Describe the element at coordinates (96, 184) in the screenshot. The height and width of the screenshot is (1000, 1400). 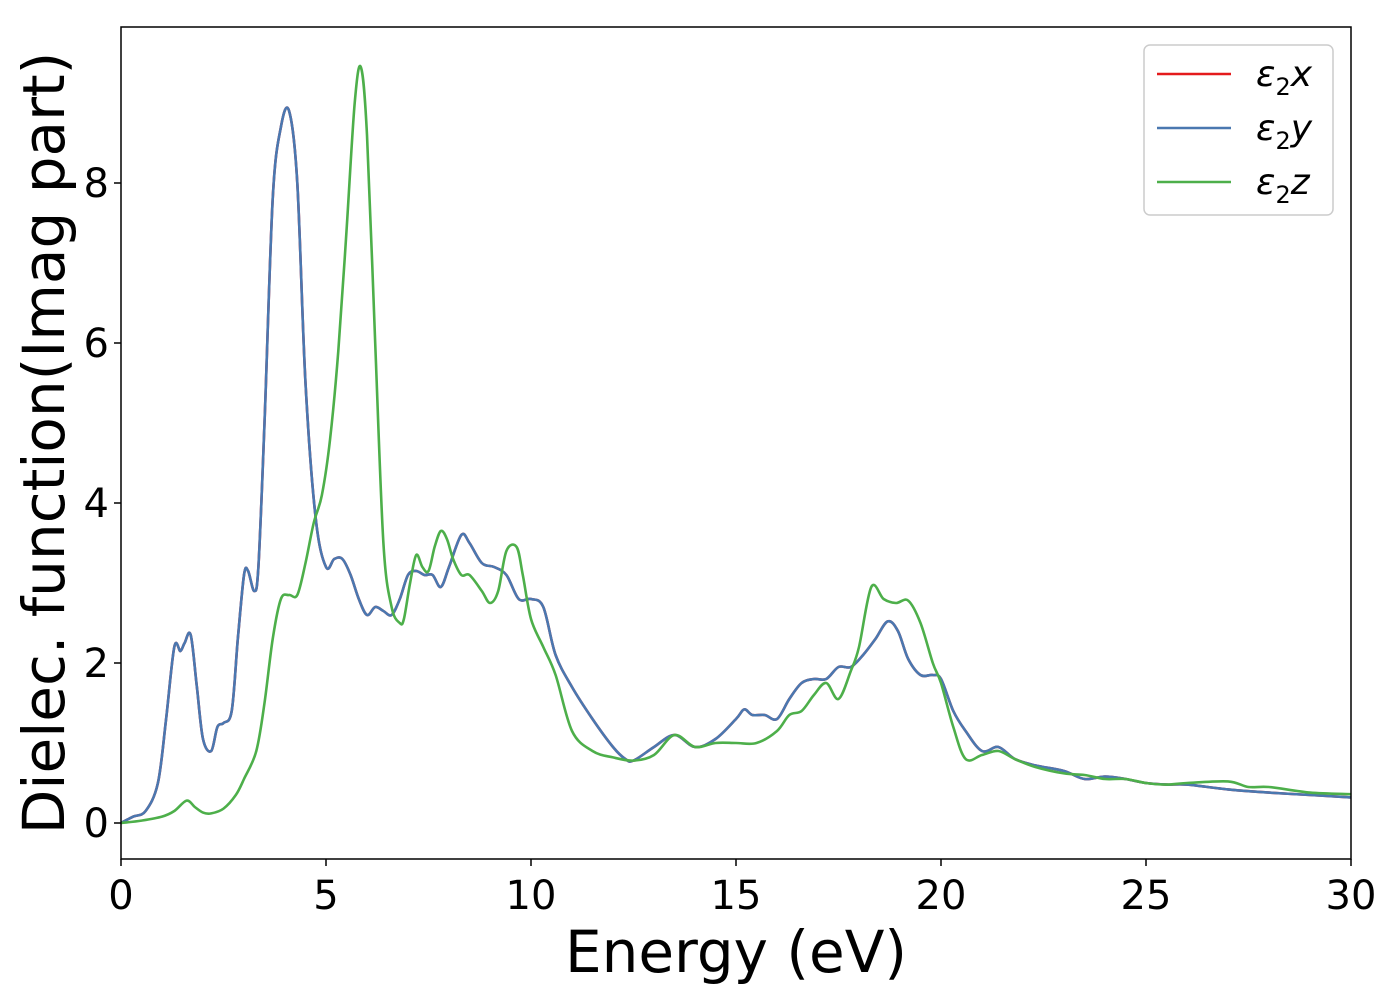
I see `y-tick-label: 8` at that location.